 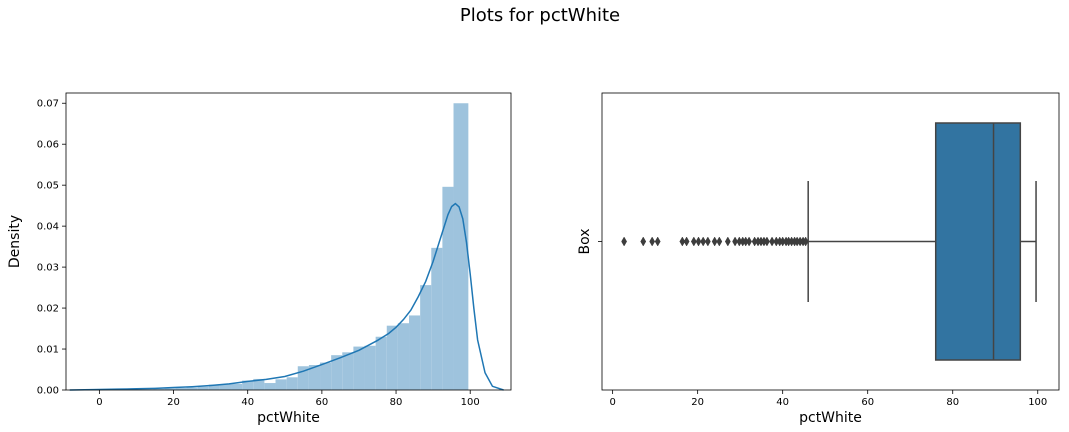 What do you see at coordinates (48, 268) in the screenshot?
I see `y-tick-label: 0.03` at bounding box center [48, 268].